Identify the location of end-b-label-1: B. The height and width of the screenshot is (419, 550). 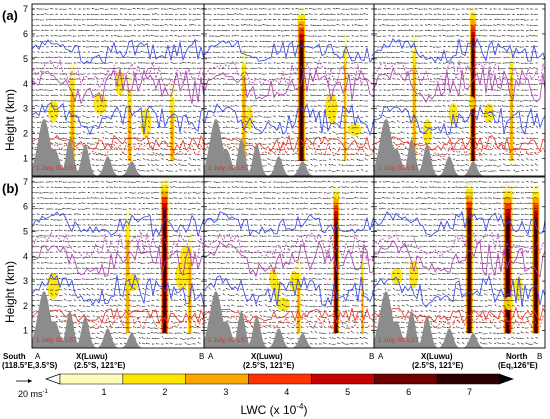
(201, 356).